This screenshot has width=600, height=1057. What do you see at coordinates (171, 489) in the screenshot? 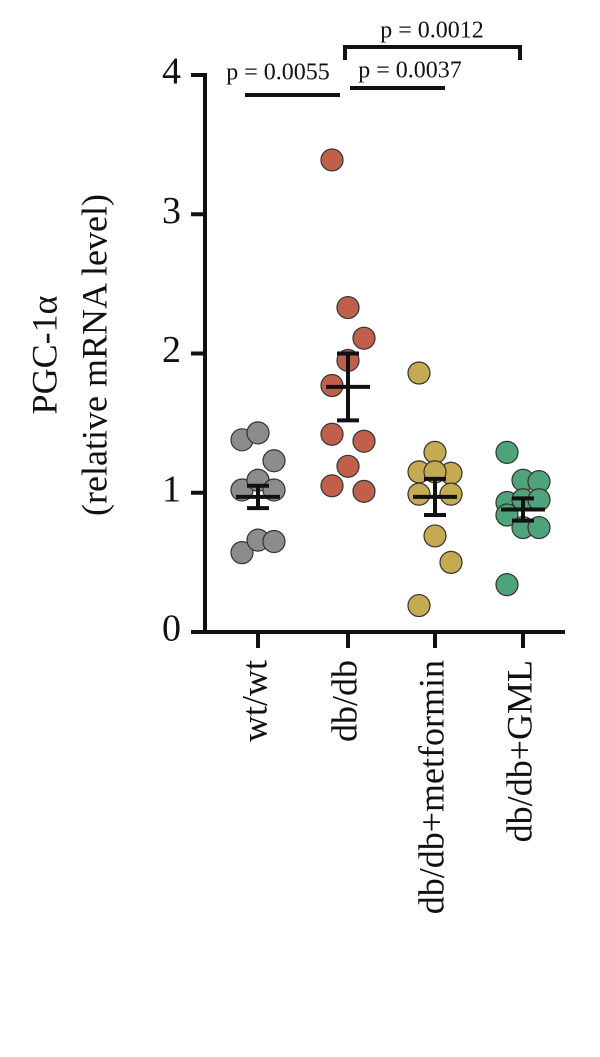
I see `y-tick-label: 1` at bounding box center [171, 489].